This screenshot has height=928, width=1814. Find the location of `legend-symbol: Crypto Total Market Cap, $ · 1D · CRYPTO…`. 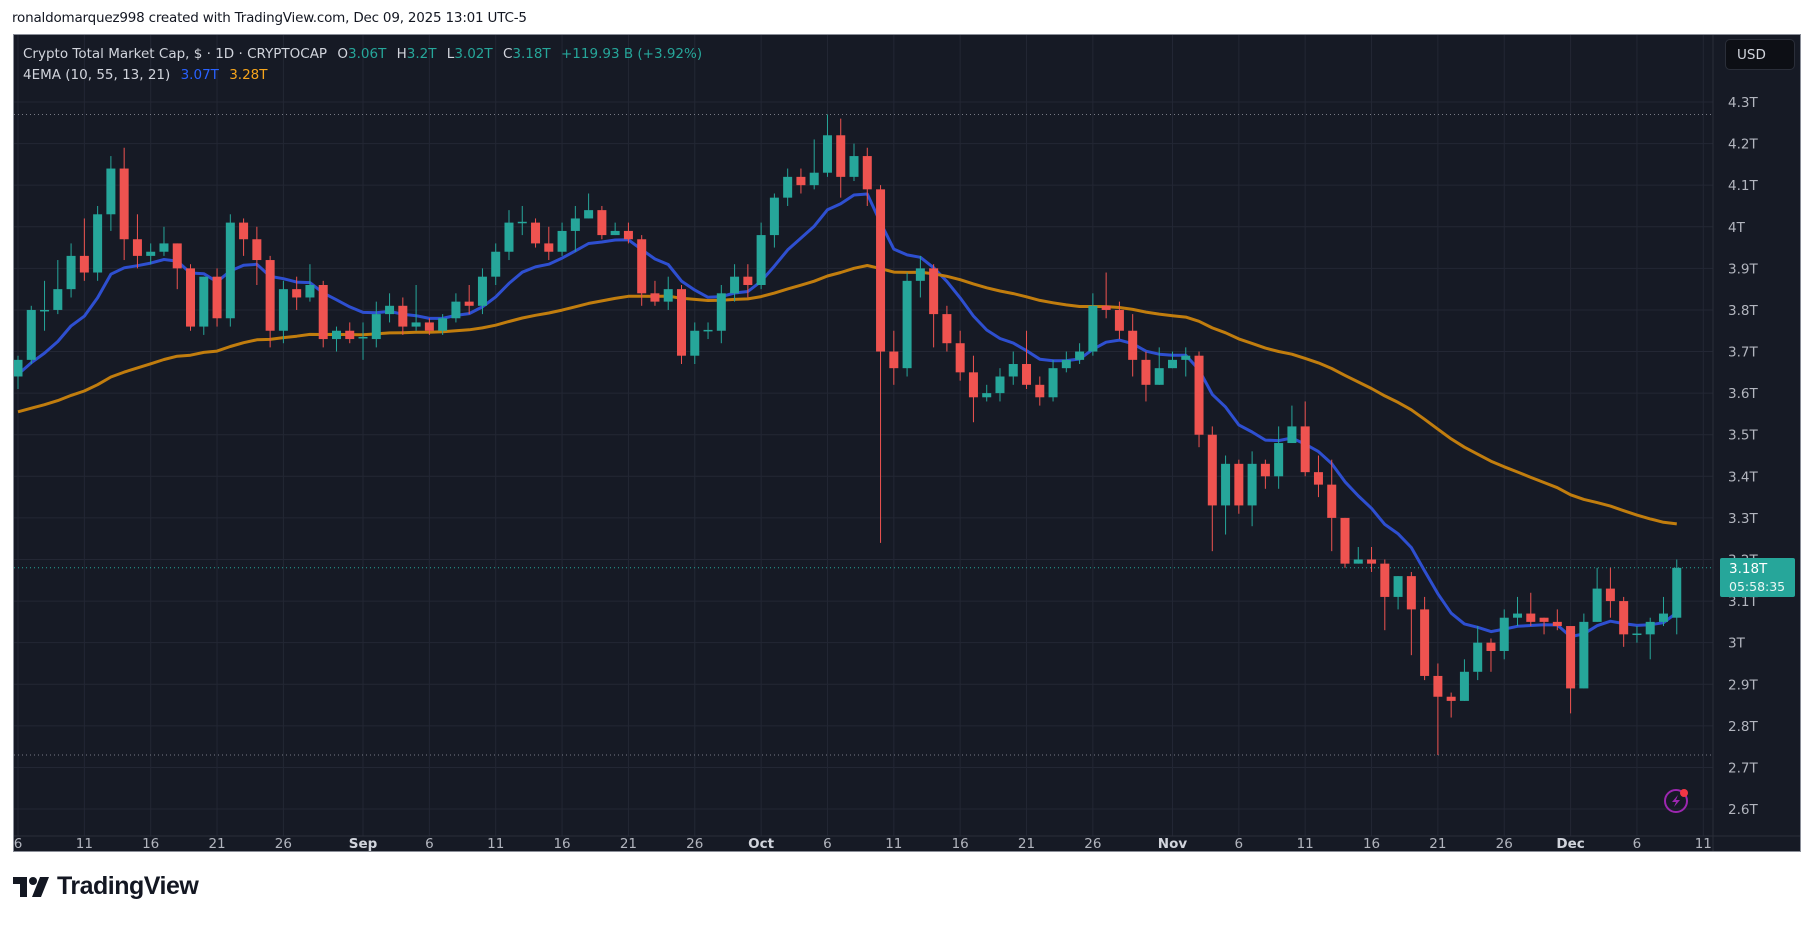

legend-symbol: Crypto Total Market Cap, $ · 1D · CRYPTO… is located at coordinates (175, 54).